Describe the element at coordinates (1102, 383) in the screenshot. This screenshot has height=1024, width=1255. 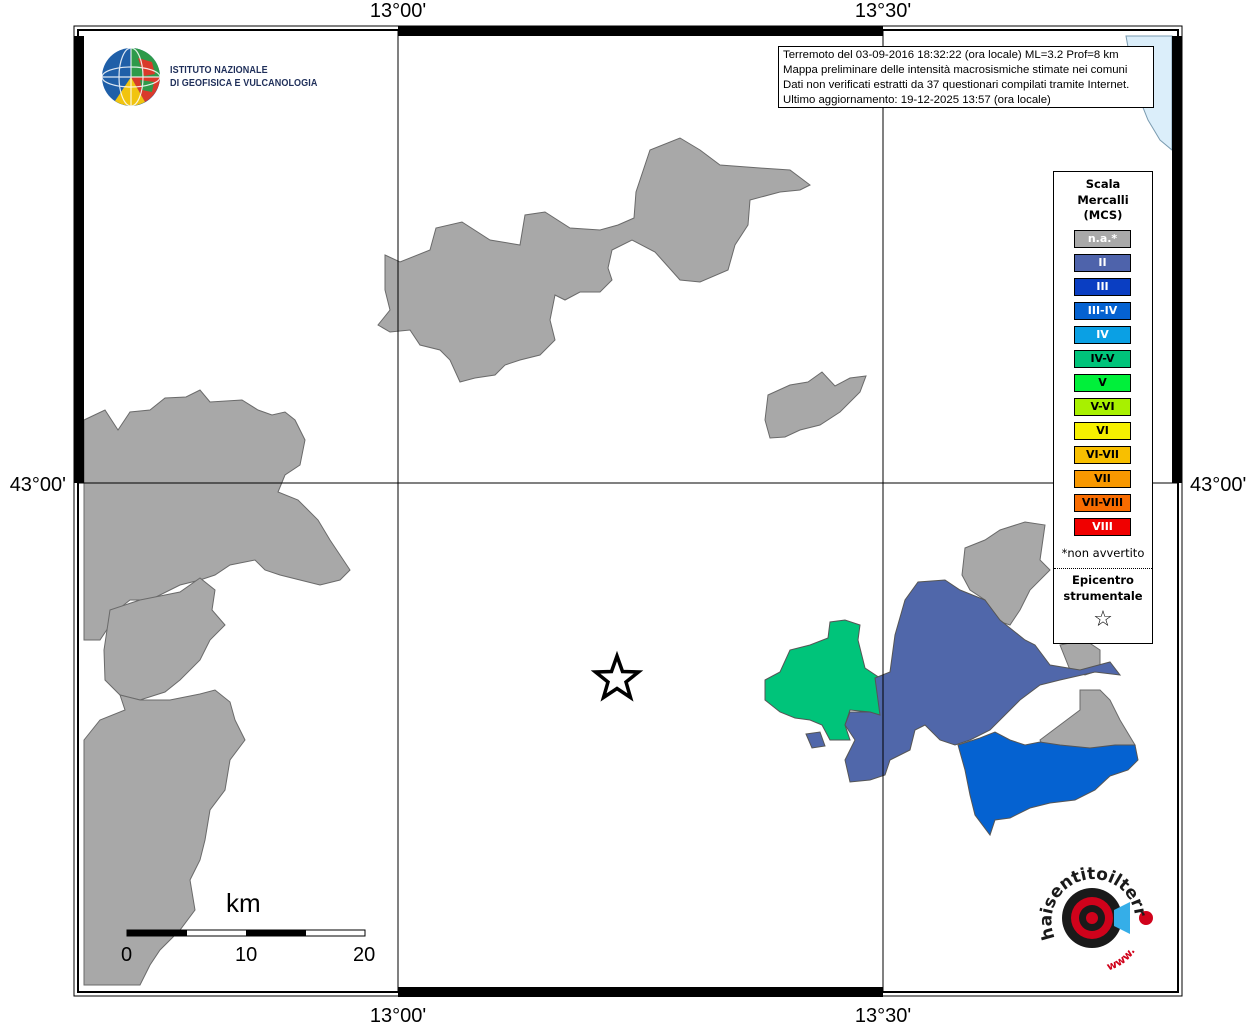
I see `legend-item: V` at that location.